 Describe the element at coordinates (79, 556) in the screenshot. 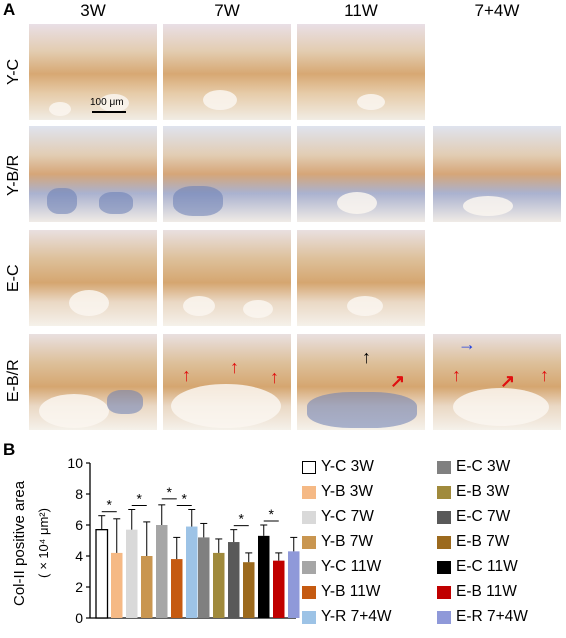

I see `y-tick-label: 4` at that location.